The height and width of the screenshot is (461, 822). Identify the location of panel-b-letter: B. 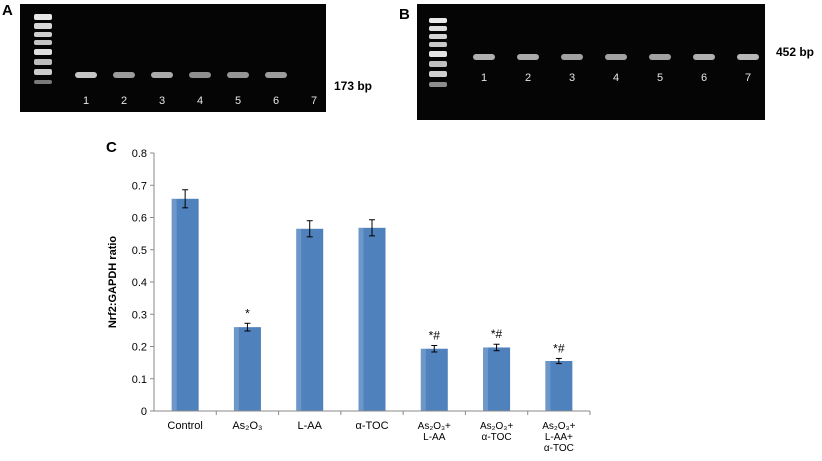
(404, 14).